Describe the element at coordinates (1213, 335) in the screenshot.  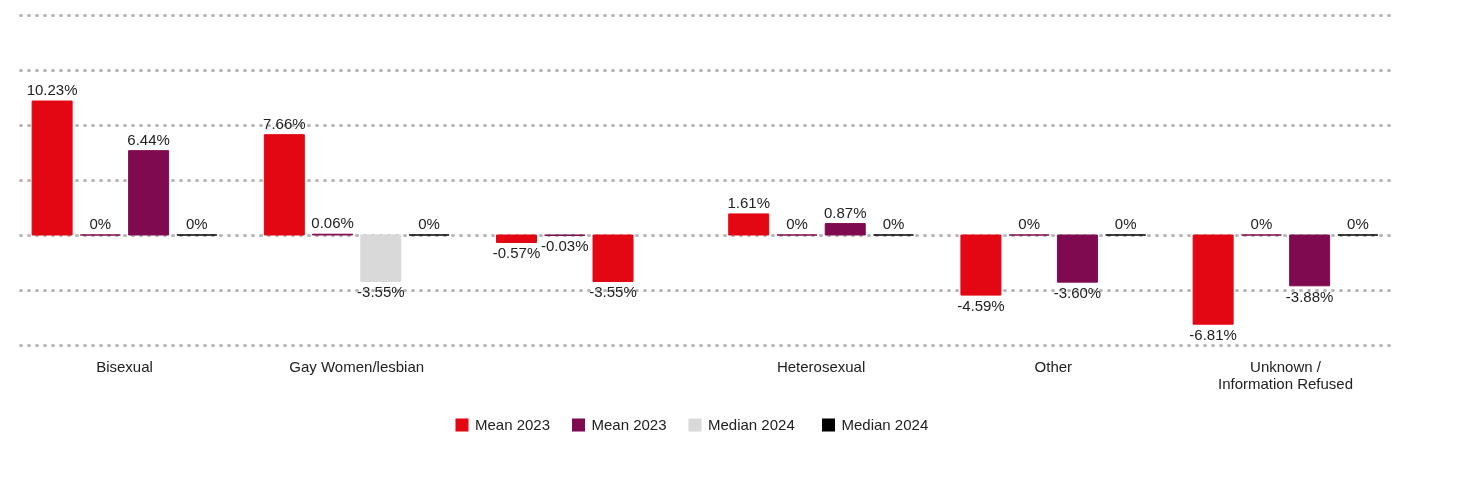
I see `data-label: -6.81%` at that location.